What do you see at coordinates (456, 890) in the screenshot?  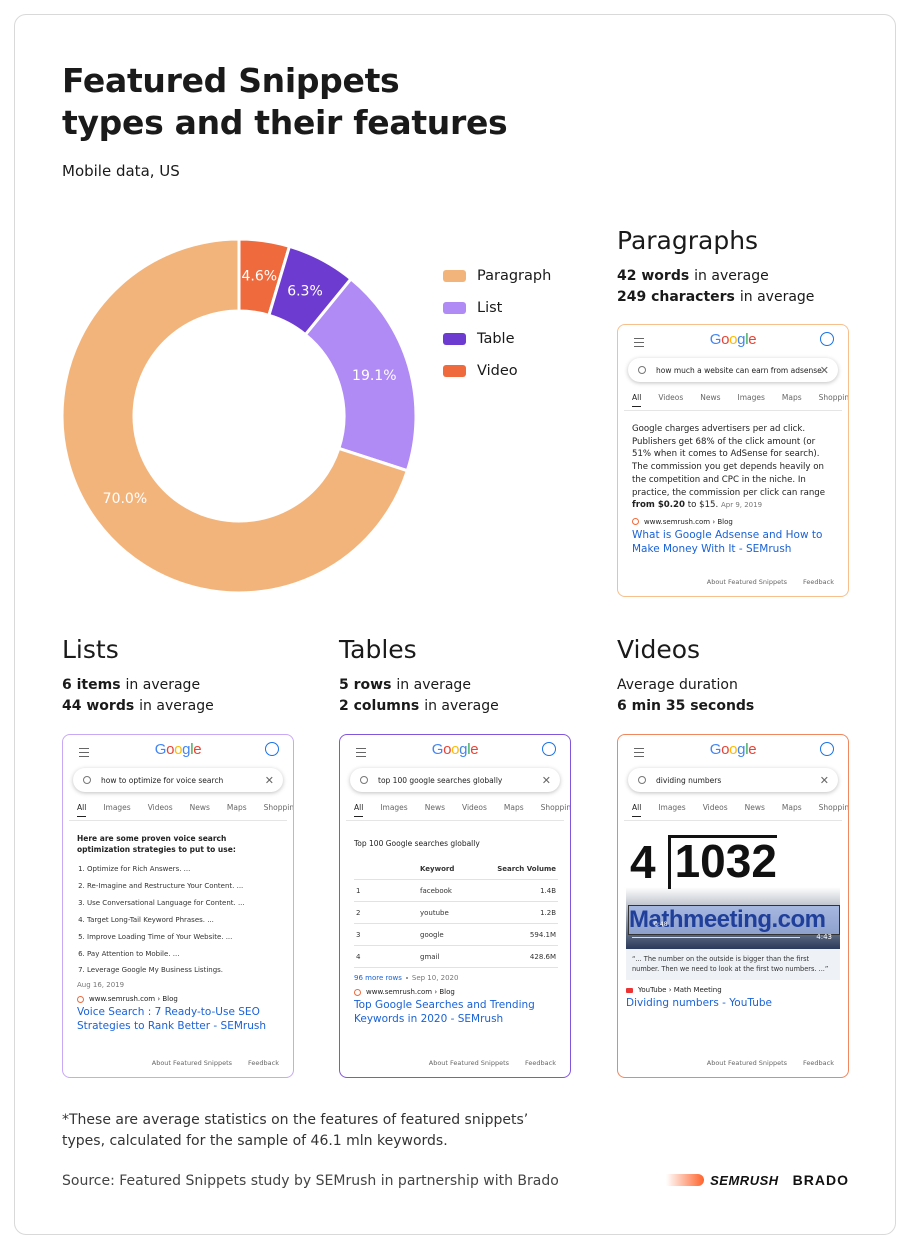 I see `table-row: 1 facebook 1.4B` at bounding box center [456, 890].